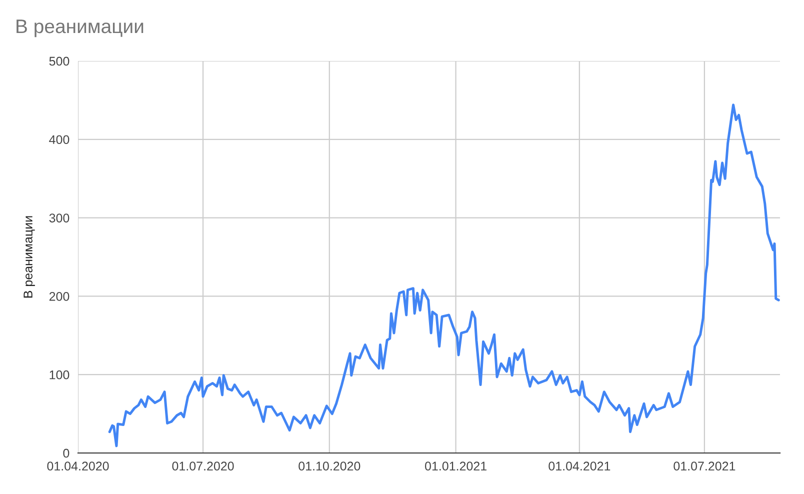  What do you see at coordinates (78, 466) in the screenshot?
I see `x-tick-label: 01.04.2020` at bounding box center [78, 466].